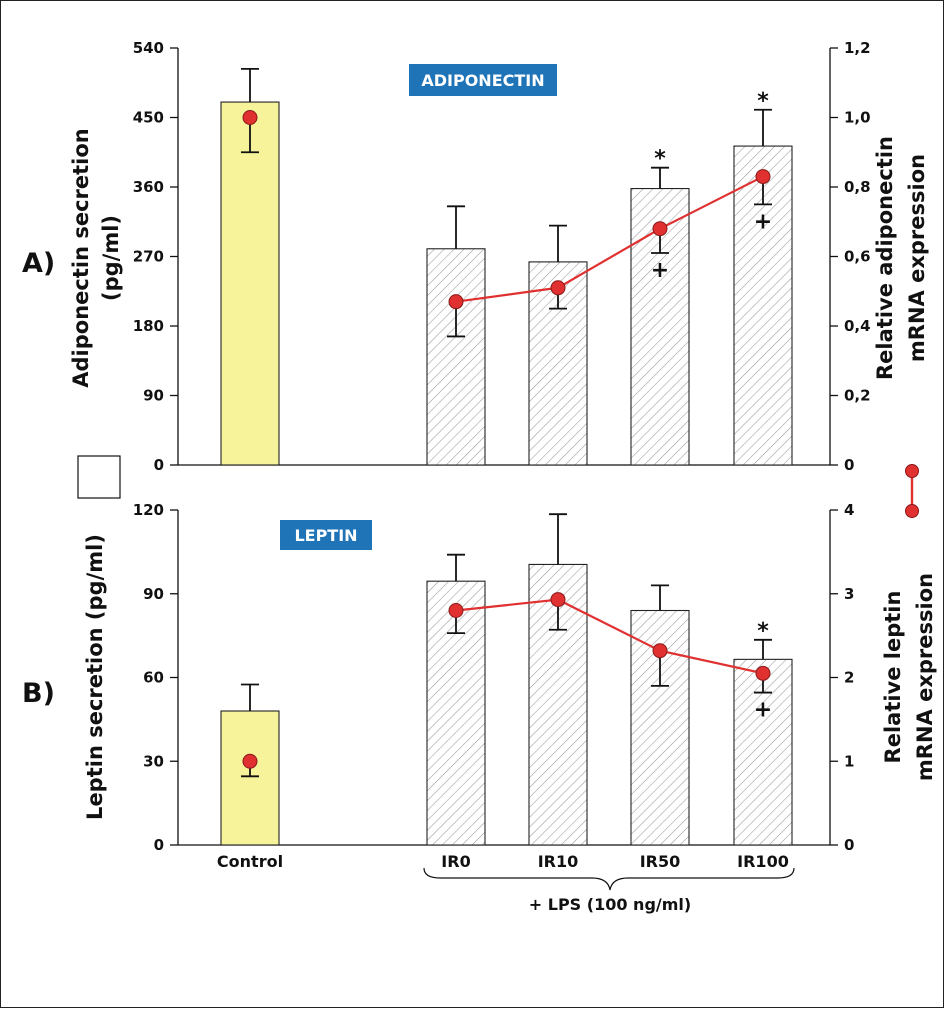 This screenshot has height=1010, width=946. I want to click on legend-mrna-swatch, so click(912, 491).